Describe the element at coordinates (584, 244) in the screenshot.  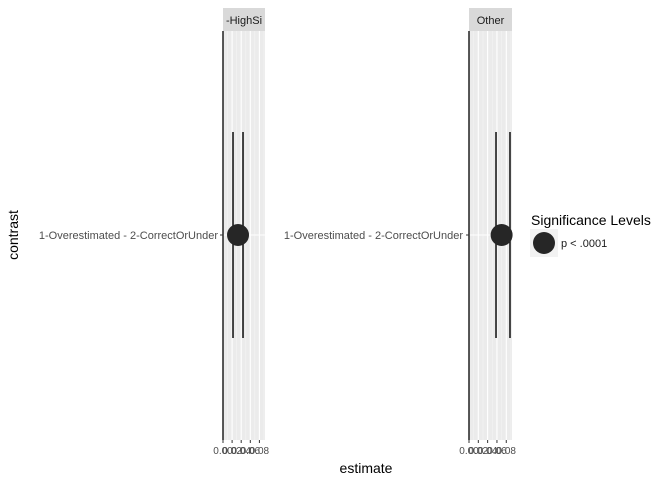
I see `legend-label: p < .0001` at that location.